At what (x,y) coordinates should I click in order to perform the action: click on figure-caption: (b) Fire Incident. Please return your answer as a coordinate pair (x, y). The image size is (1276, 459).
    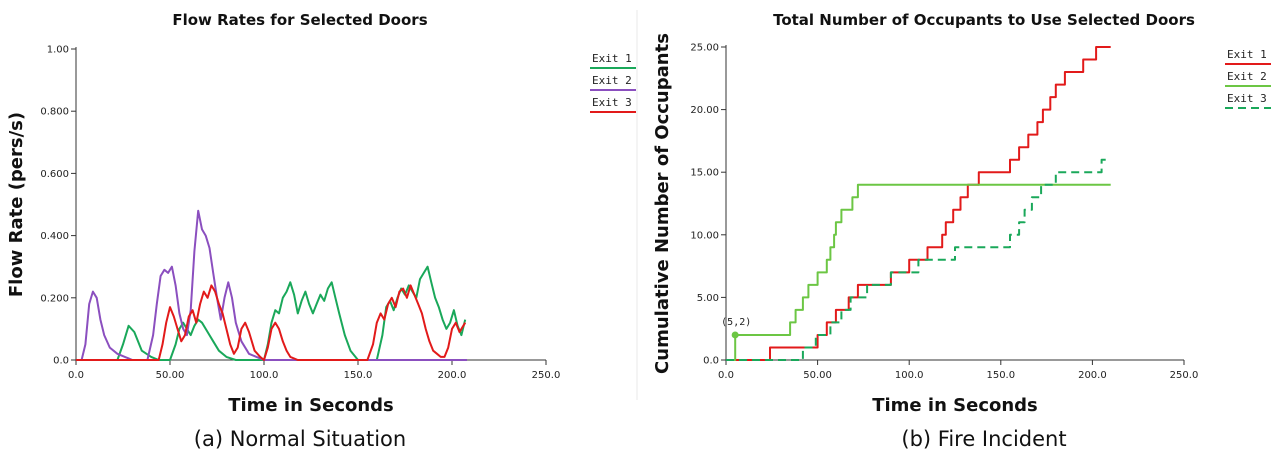
    Looking at the image, I should click on (983, 439).